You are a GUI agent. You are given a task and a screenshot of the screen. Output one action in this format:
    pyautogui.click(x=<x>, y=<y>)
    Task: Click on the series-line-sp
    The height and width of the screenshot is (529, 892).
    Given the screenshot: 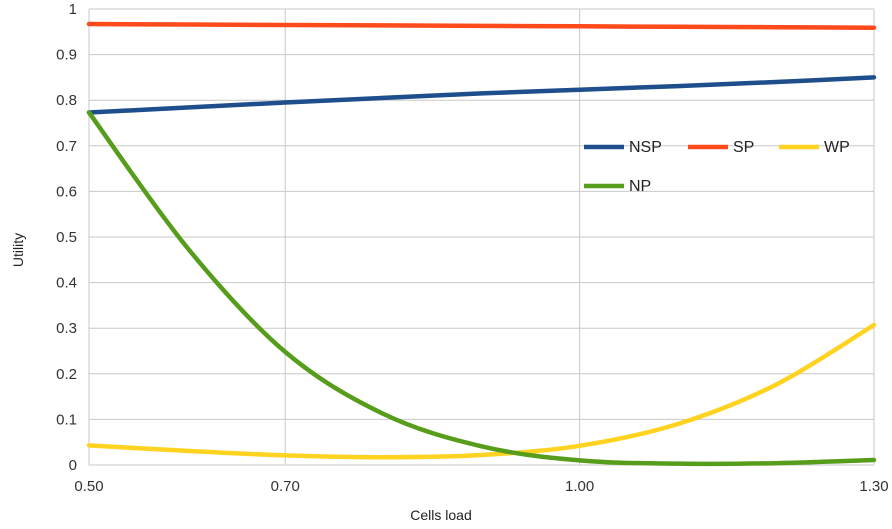 What is the action you would take?
    pyautogui.click(x=481, y=25)
    